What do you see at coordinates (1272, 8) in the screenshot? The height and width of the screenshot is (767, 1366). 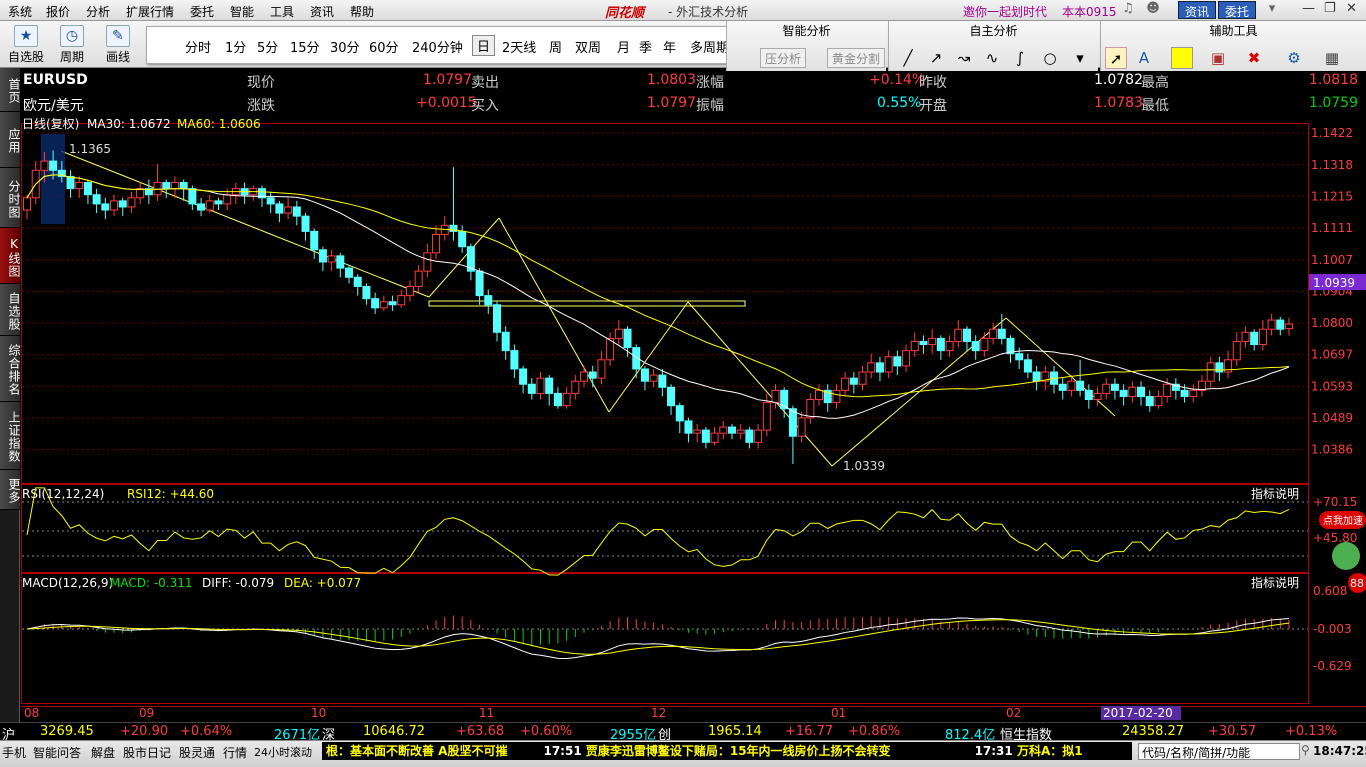 I see `chevron-down-icon: ▾` at bounding box center [1272, 8].